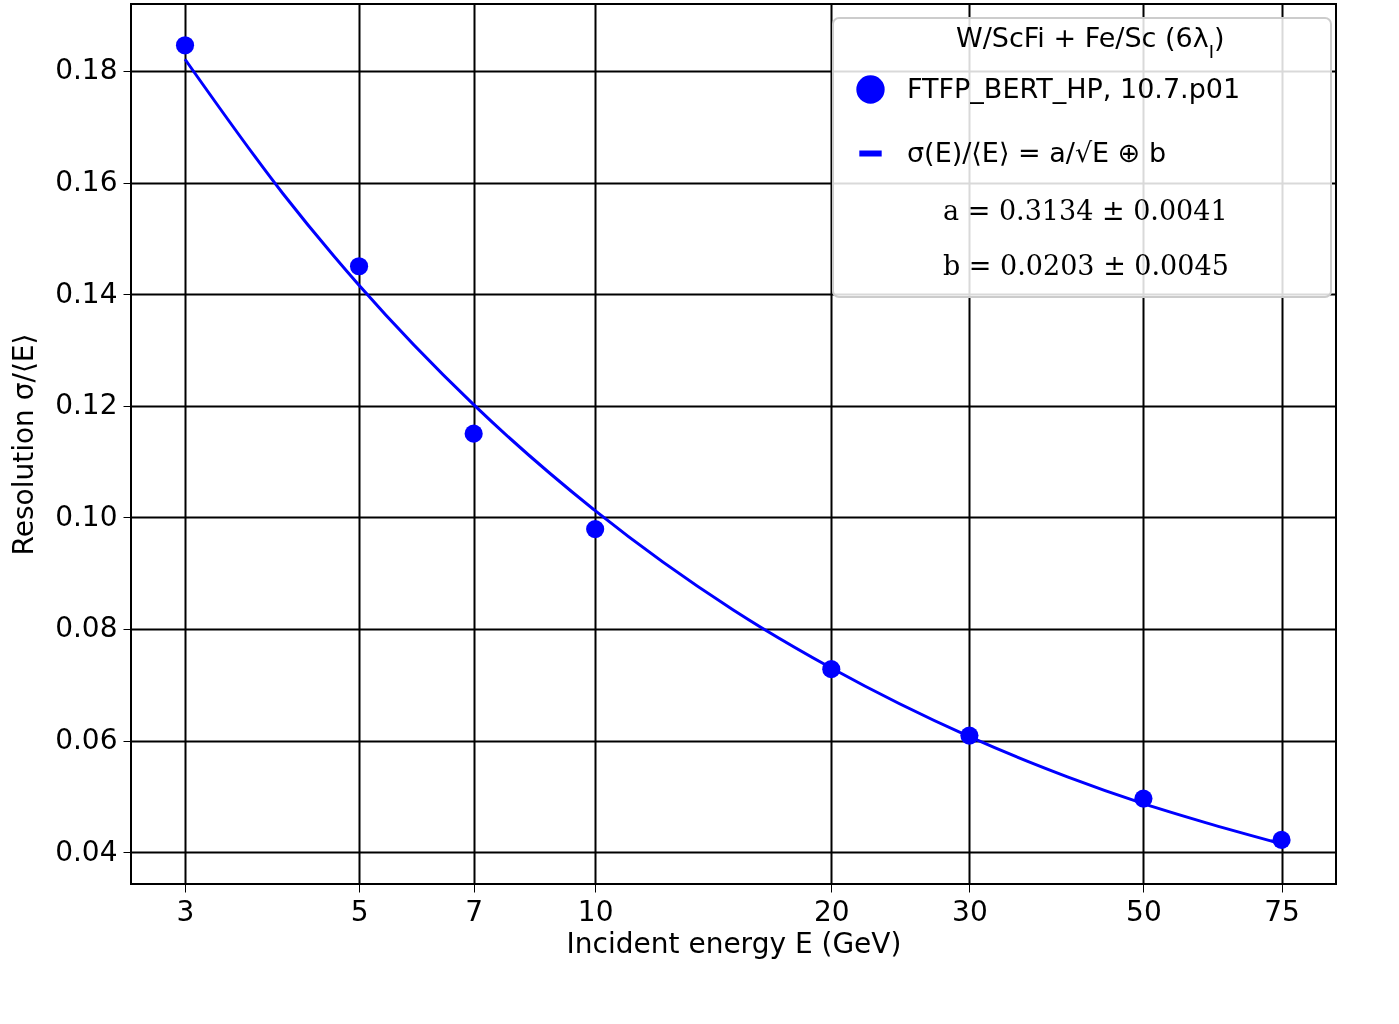 This screenshot has width=1399, height=1024. I want to click on annotation: b = 0.0203 ± 0.0045, so click(1086, 265).